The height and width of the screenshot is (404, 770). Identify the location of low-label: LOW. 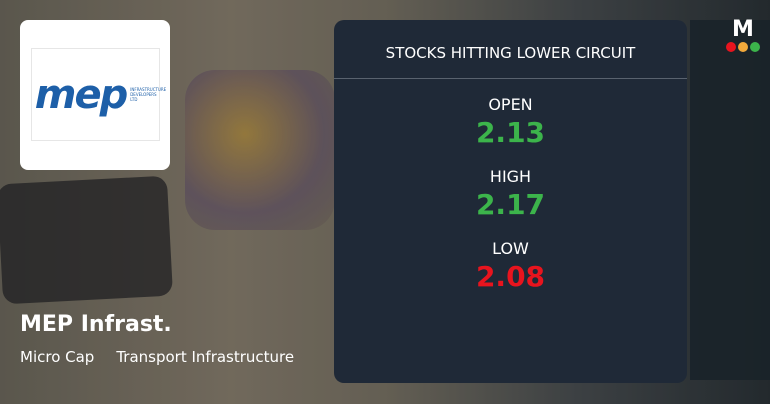
(510, 248).